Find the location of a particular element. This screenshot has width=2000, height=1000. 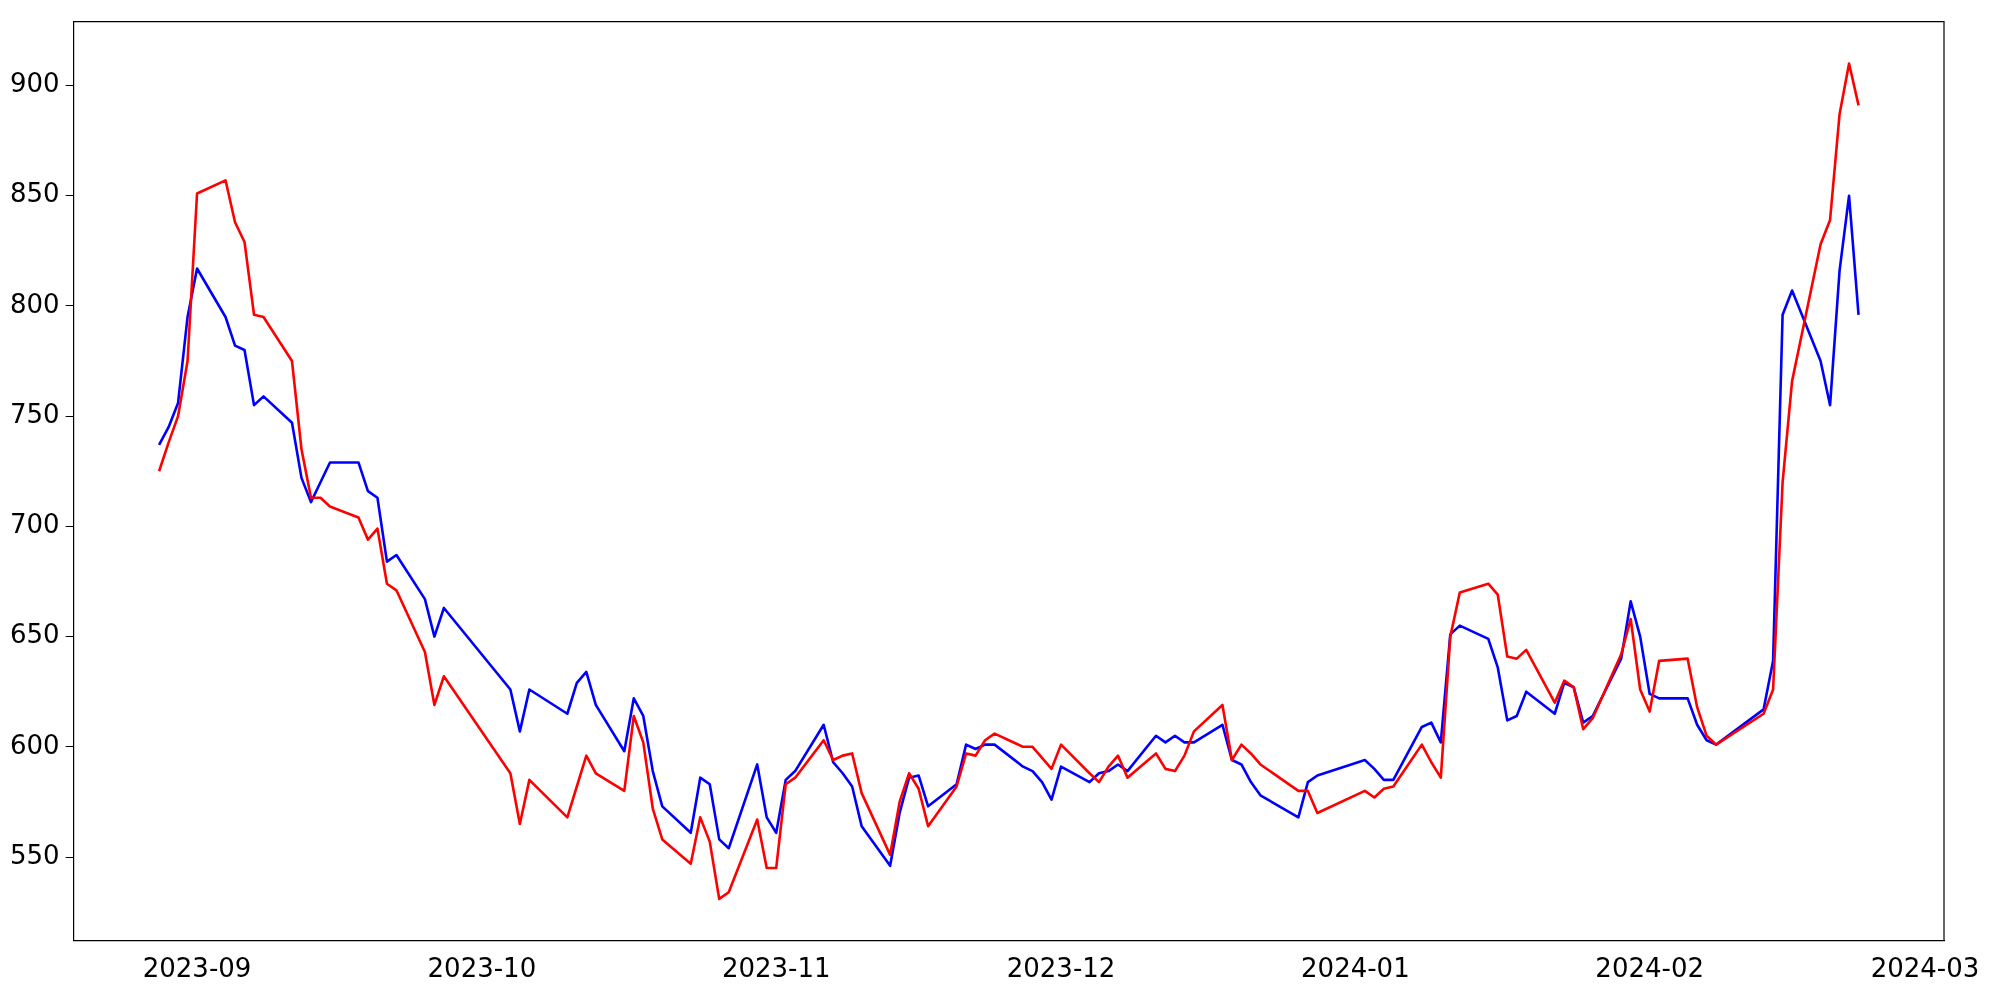

y-tick-label: 850 is located at coordinates (34, 193).